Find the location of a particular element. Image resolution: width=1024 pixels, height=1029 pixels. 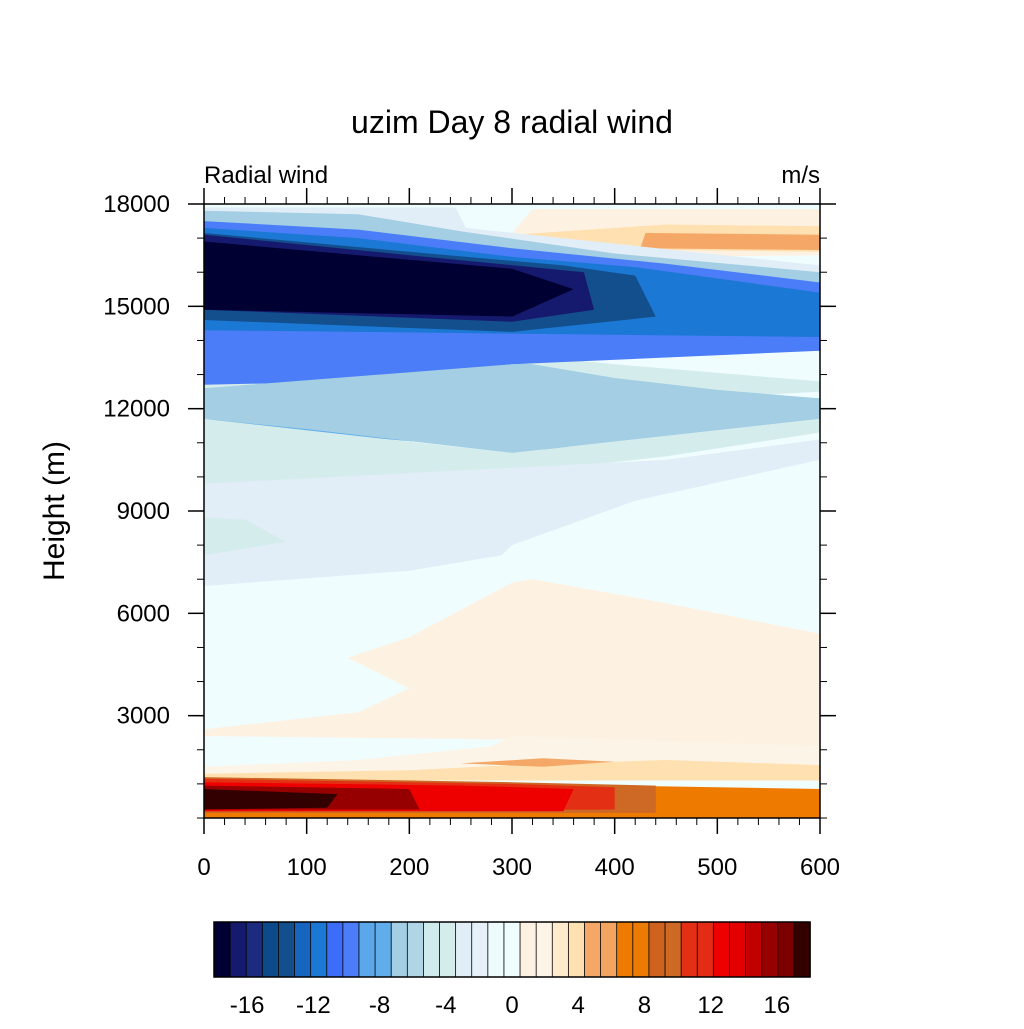

x-tick-label: 300 is located at coordinates (512, 867).